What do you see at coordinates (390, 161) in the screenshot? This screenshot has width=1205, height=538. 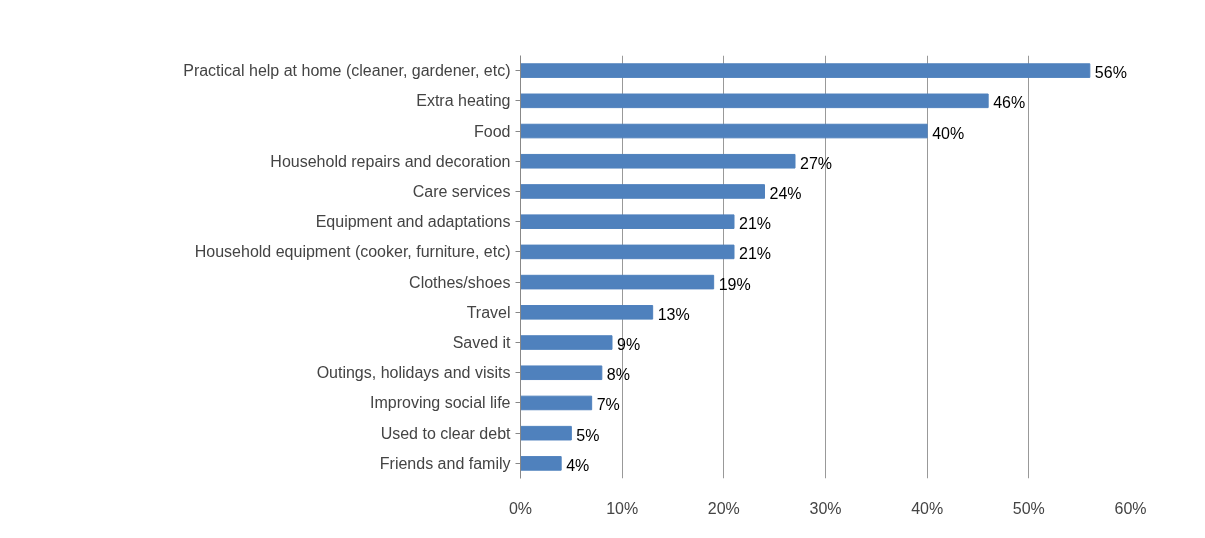 I see `y-tick-label: Household repairs and decoration` at bounding box center [390, 161].